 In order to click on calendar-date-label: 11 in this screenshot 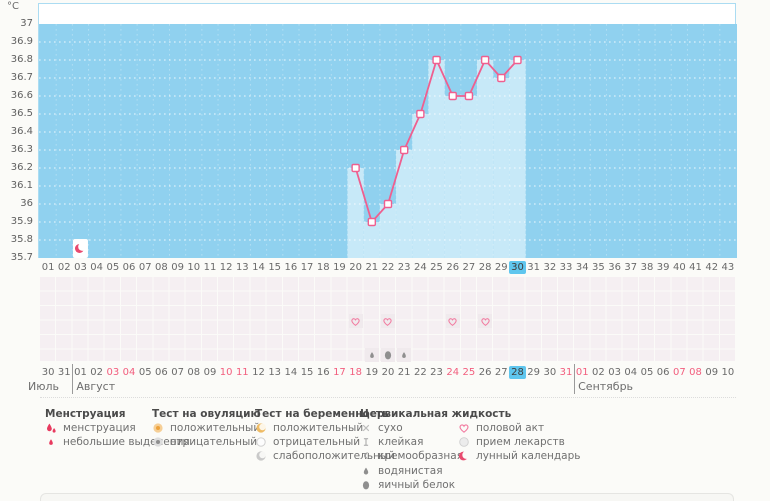, I will do `click(242, 372)`.